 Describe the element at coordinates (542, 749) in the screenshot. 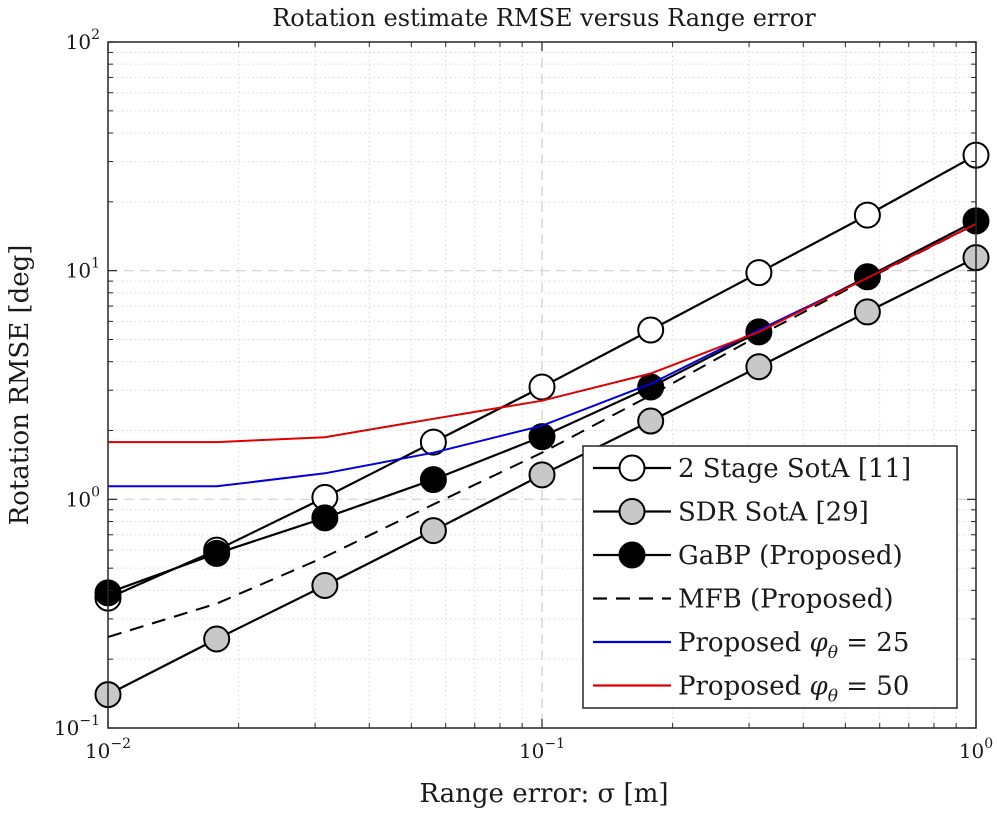

I see `x-tick-label: 10⁻¹` at that location.